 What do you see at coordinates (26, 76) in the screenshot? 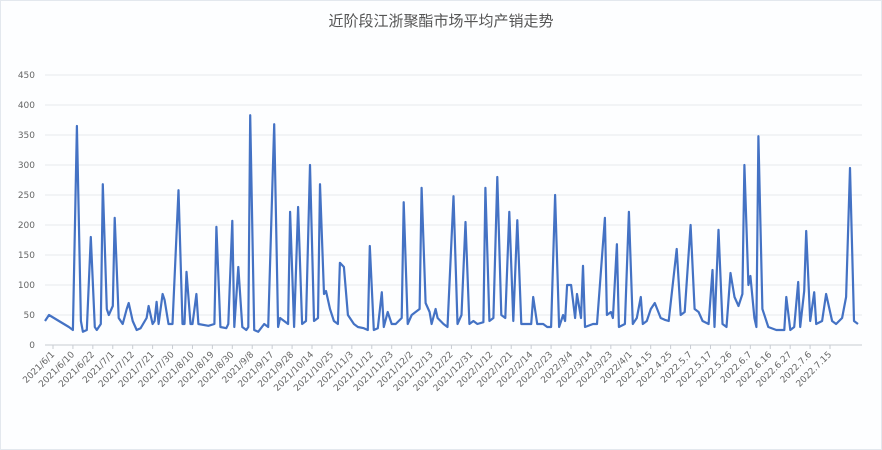
I see `y-tick-label: 450` at bounding box center [26, 76].